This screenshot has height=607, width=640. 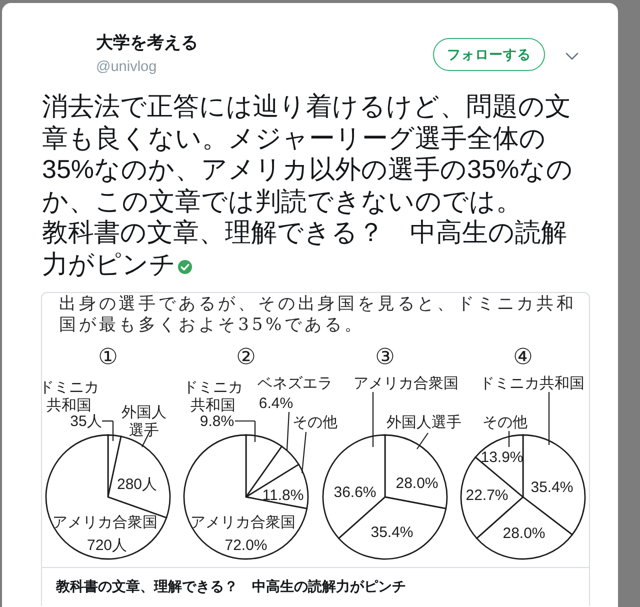 What do you see at coordinates (246, 357) in the screenshot?
I see `chart-title: ②` at bounding box center [246, 357].